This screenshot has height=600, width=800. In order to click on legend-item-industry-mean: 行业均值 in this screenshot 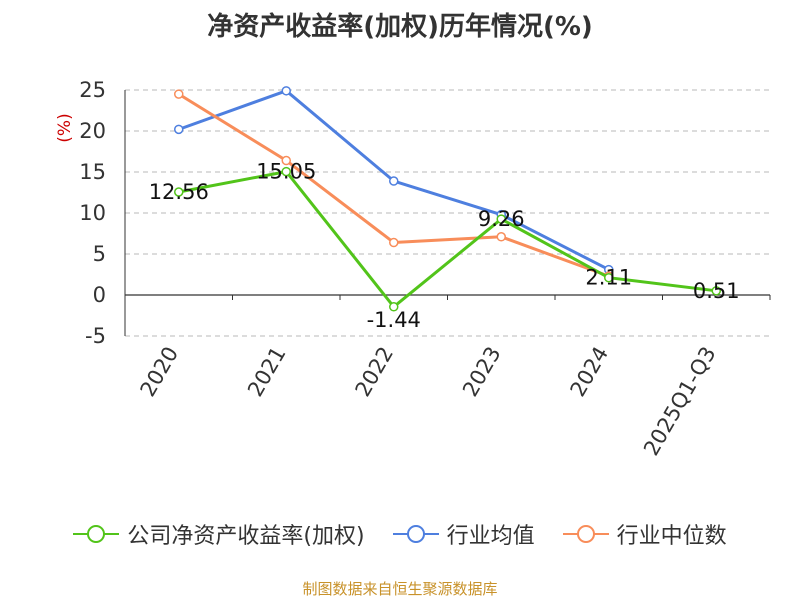, I will do `click(463, 534)`.